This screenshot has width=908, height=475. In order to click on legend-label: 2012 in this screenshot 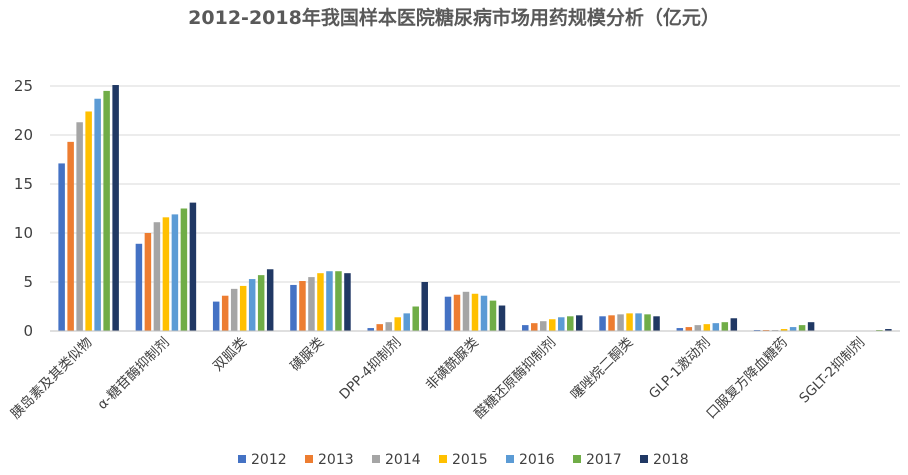, I will do `click(269, 460)`.